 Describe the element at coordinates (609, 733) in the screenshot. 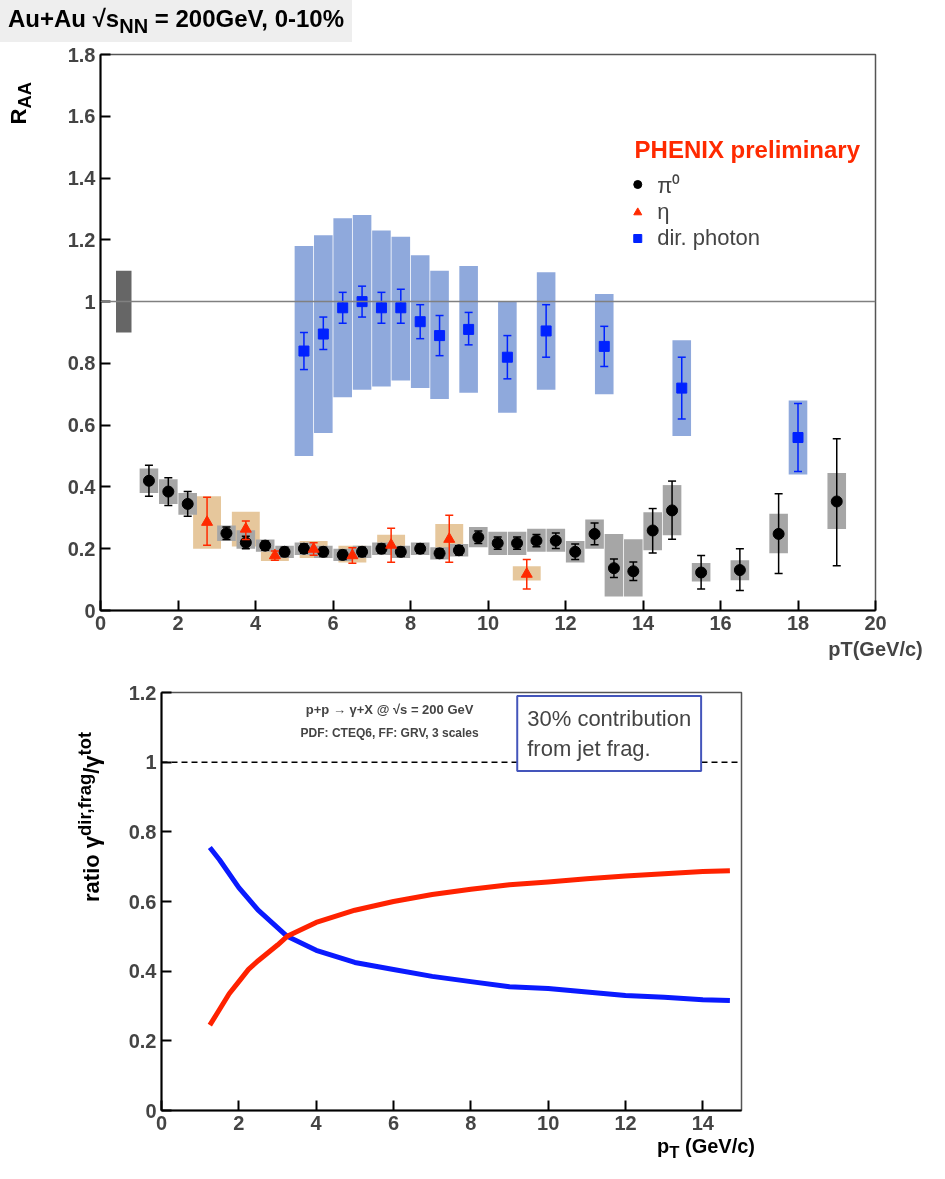

I see `annotation: 30% contribution from jet frag.` at that location.